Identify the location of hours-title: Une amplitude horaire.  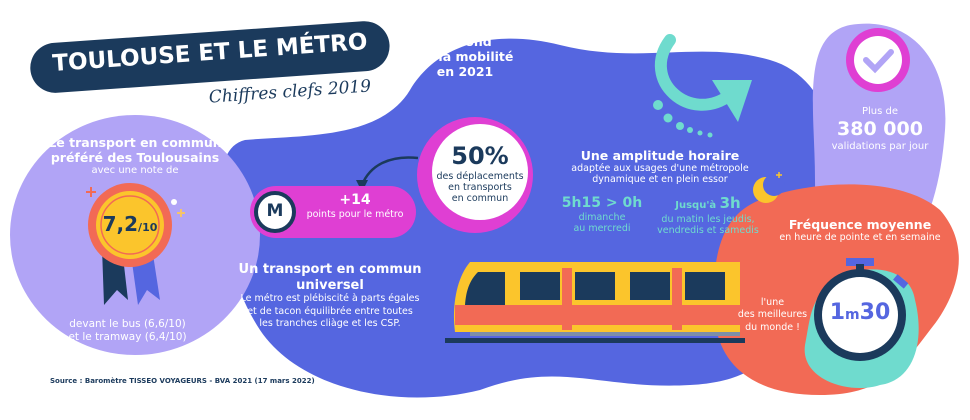
(660, 155).